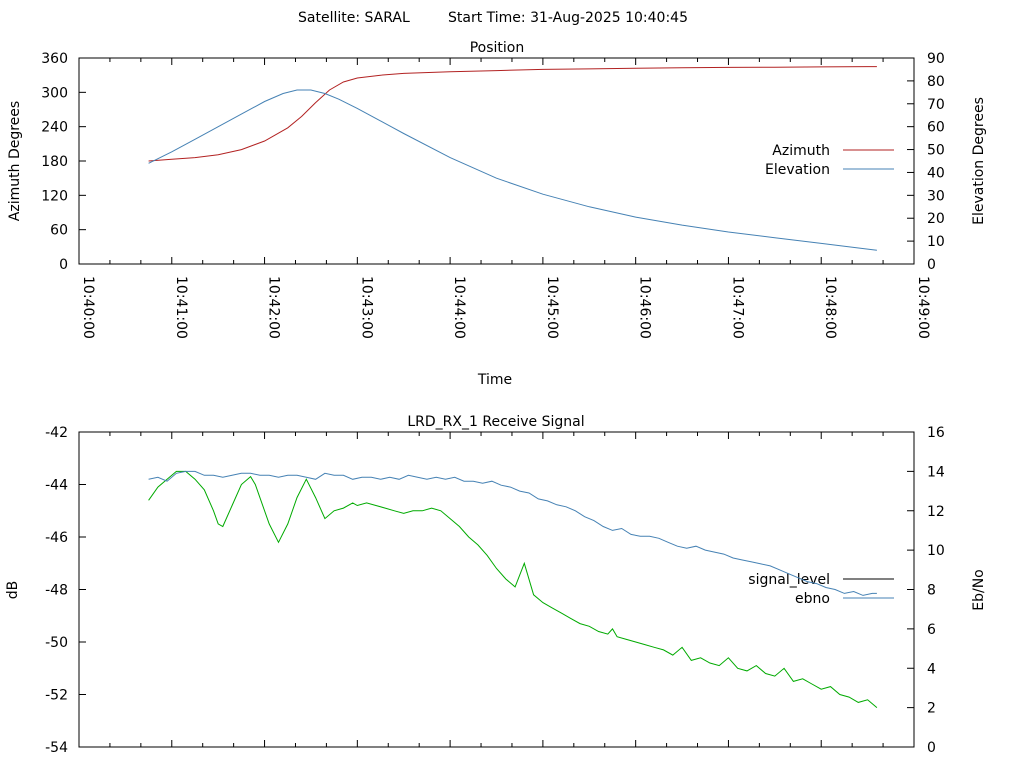 The image size is (1024, 768). What do you see at coordinates (56, 643) in the screenshot?
I see `y-tick-label: -50` at bounding box center [56, 643].